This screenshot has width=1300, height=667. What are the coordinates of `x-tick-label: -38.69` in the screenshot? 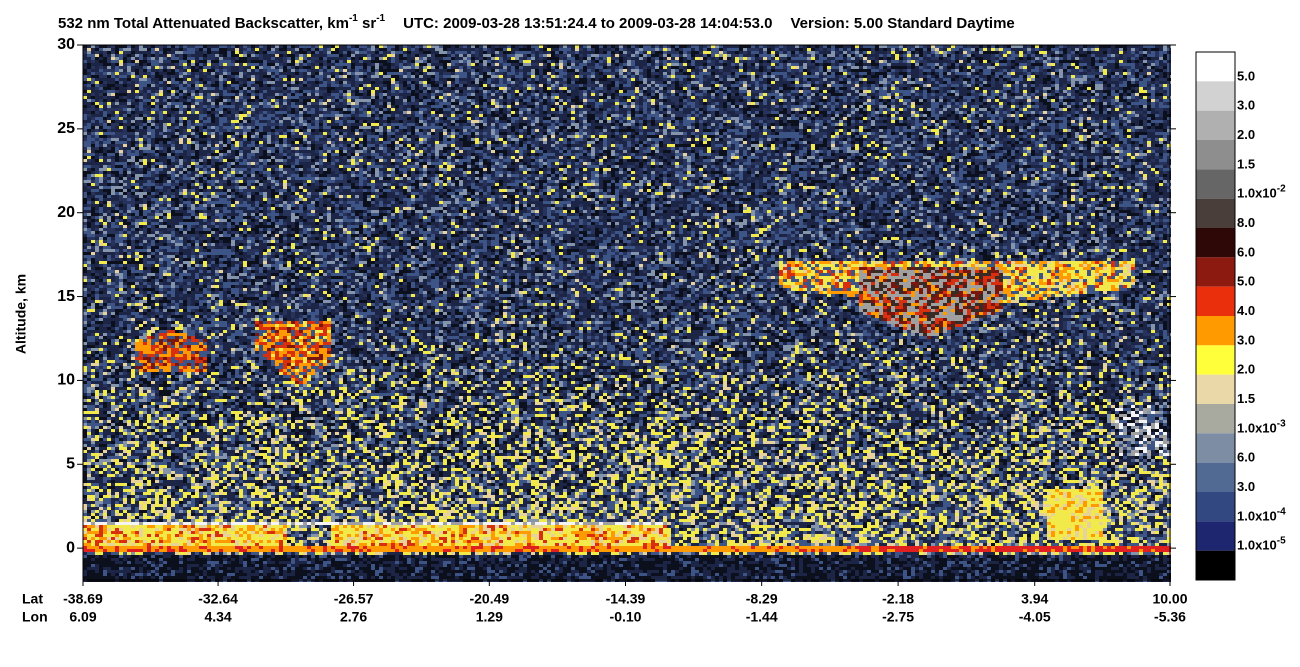 It's located at (83, 599).